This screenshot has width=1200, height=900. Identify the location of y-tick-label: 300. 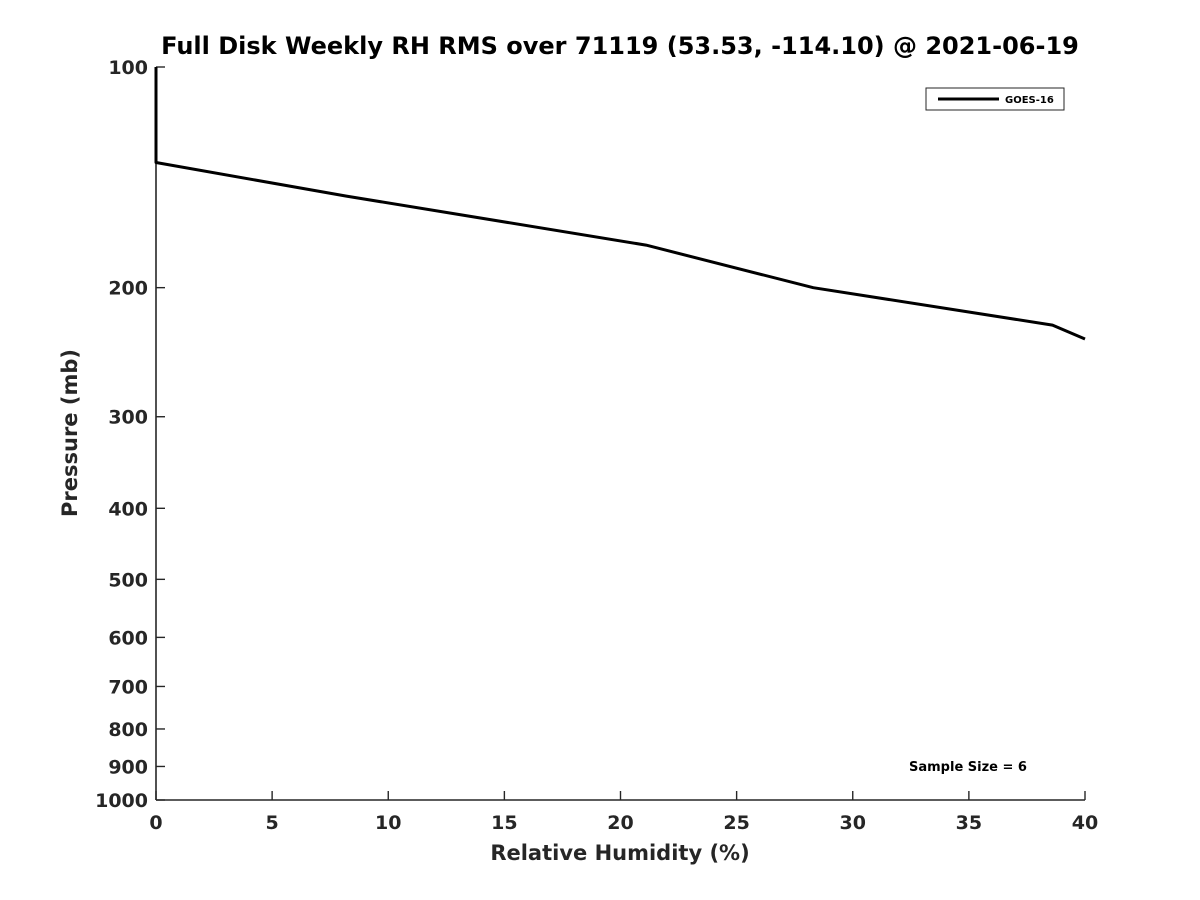
(128, 418).